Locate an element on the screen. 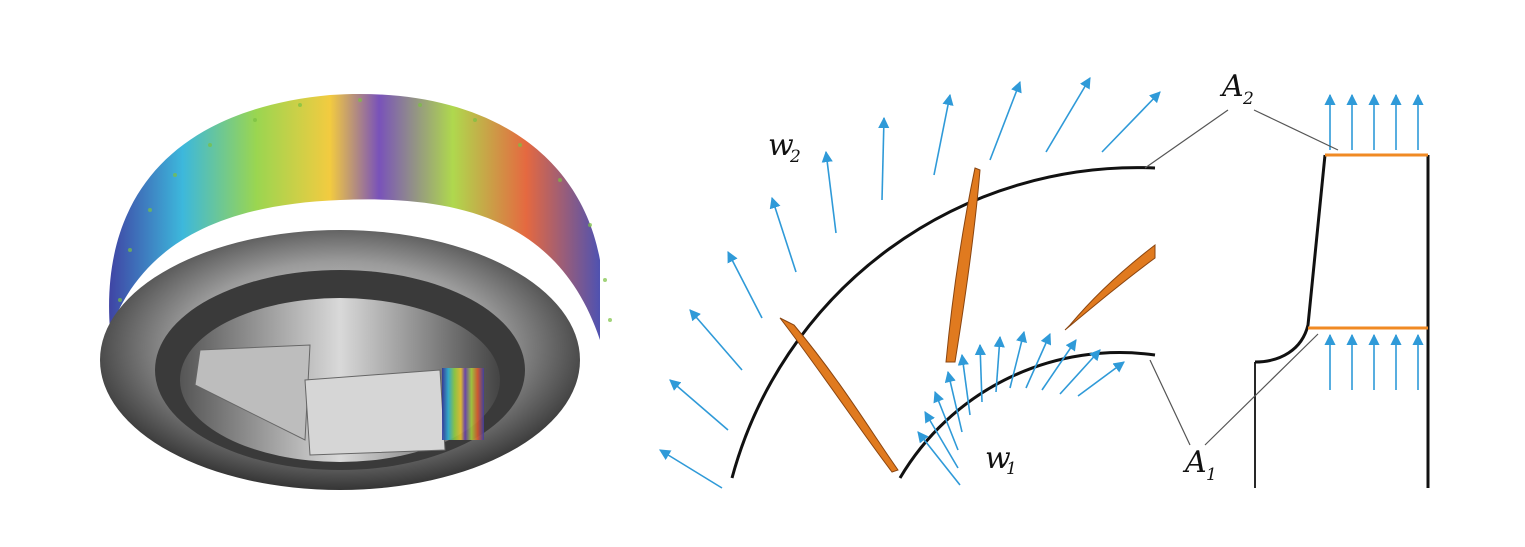 This screenshot has width=1525, height=547. A2-leader-left is located at coordinates (1186, 139).